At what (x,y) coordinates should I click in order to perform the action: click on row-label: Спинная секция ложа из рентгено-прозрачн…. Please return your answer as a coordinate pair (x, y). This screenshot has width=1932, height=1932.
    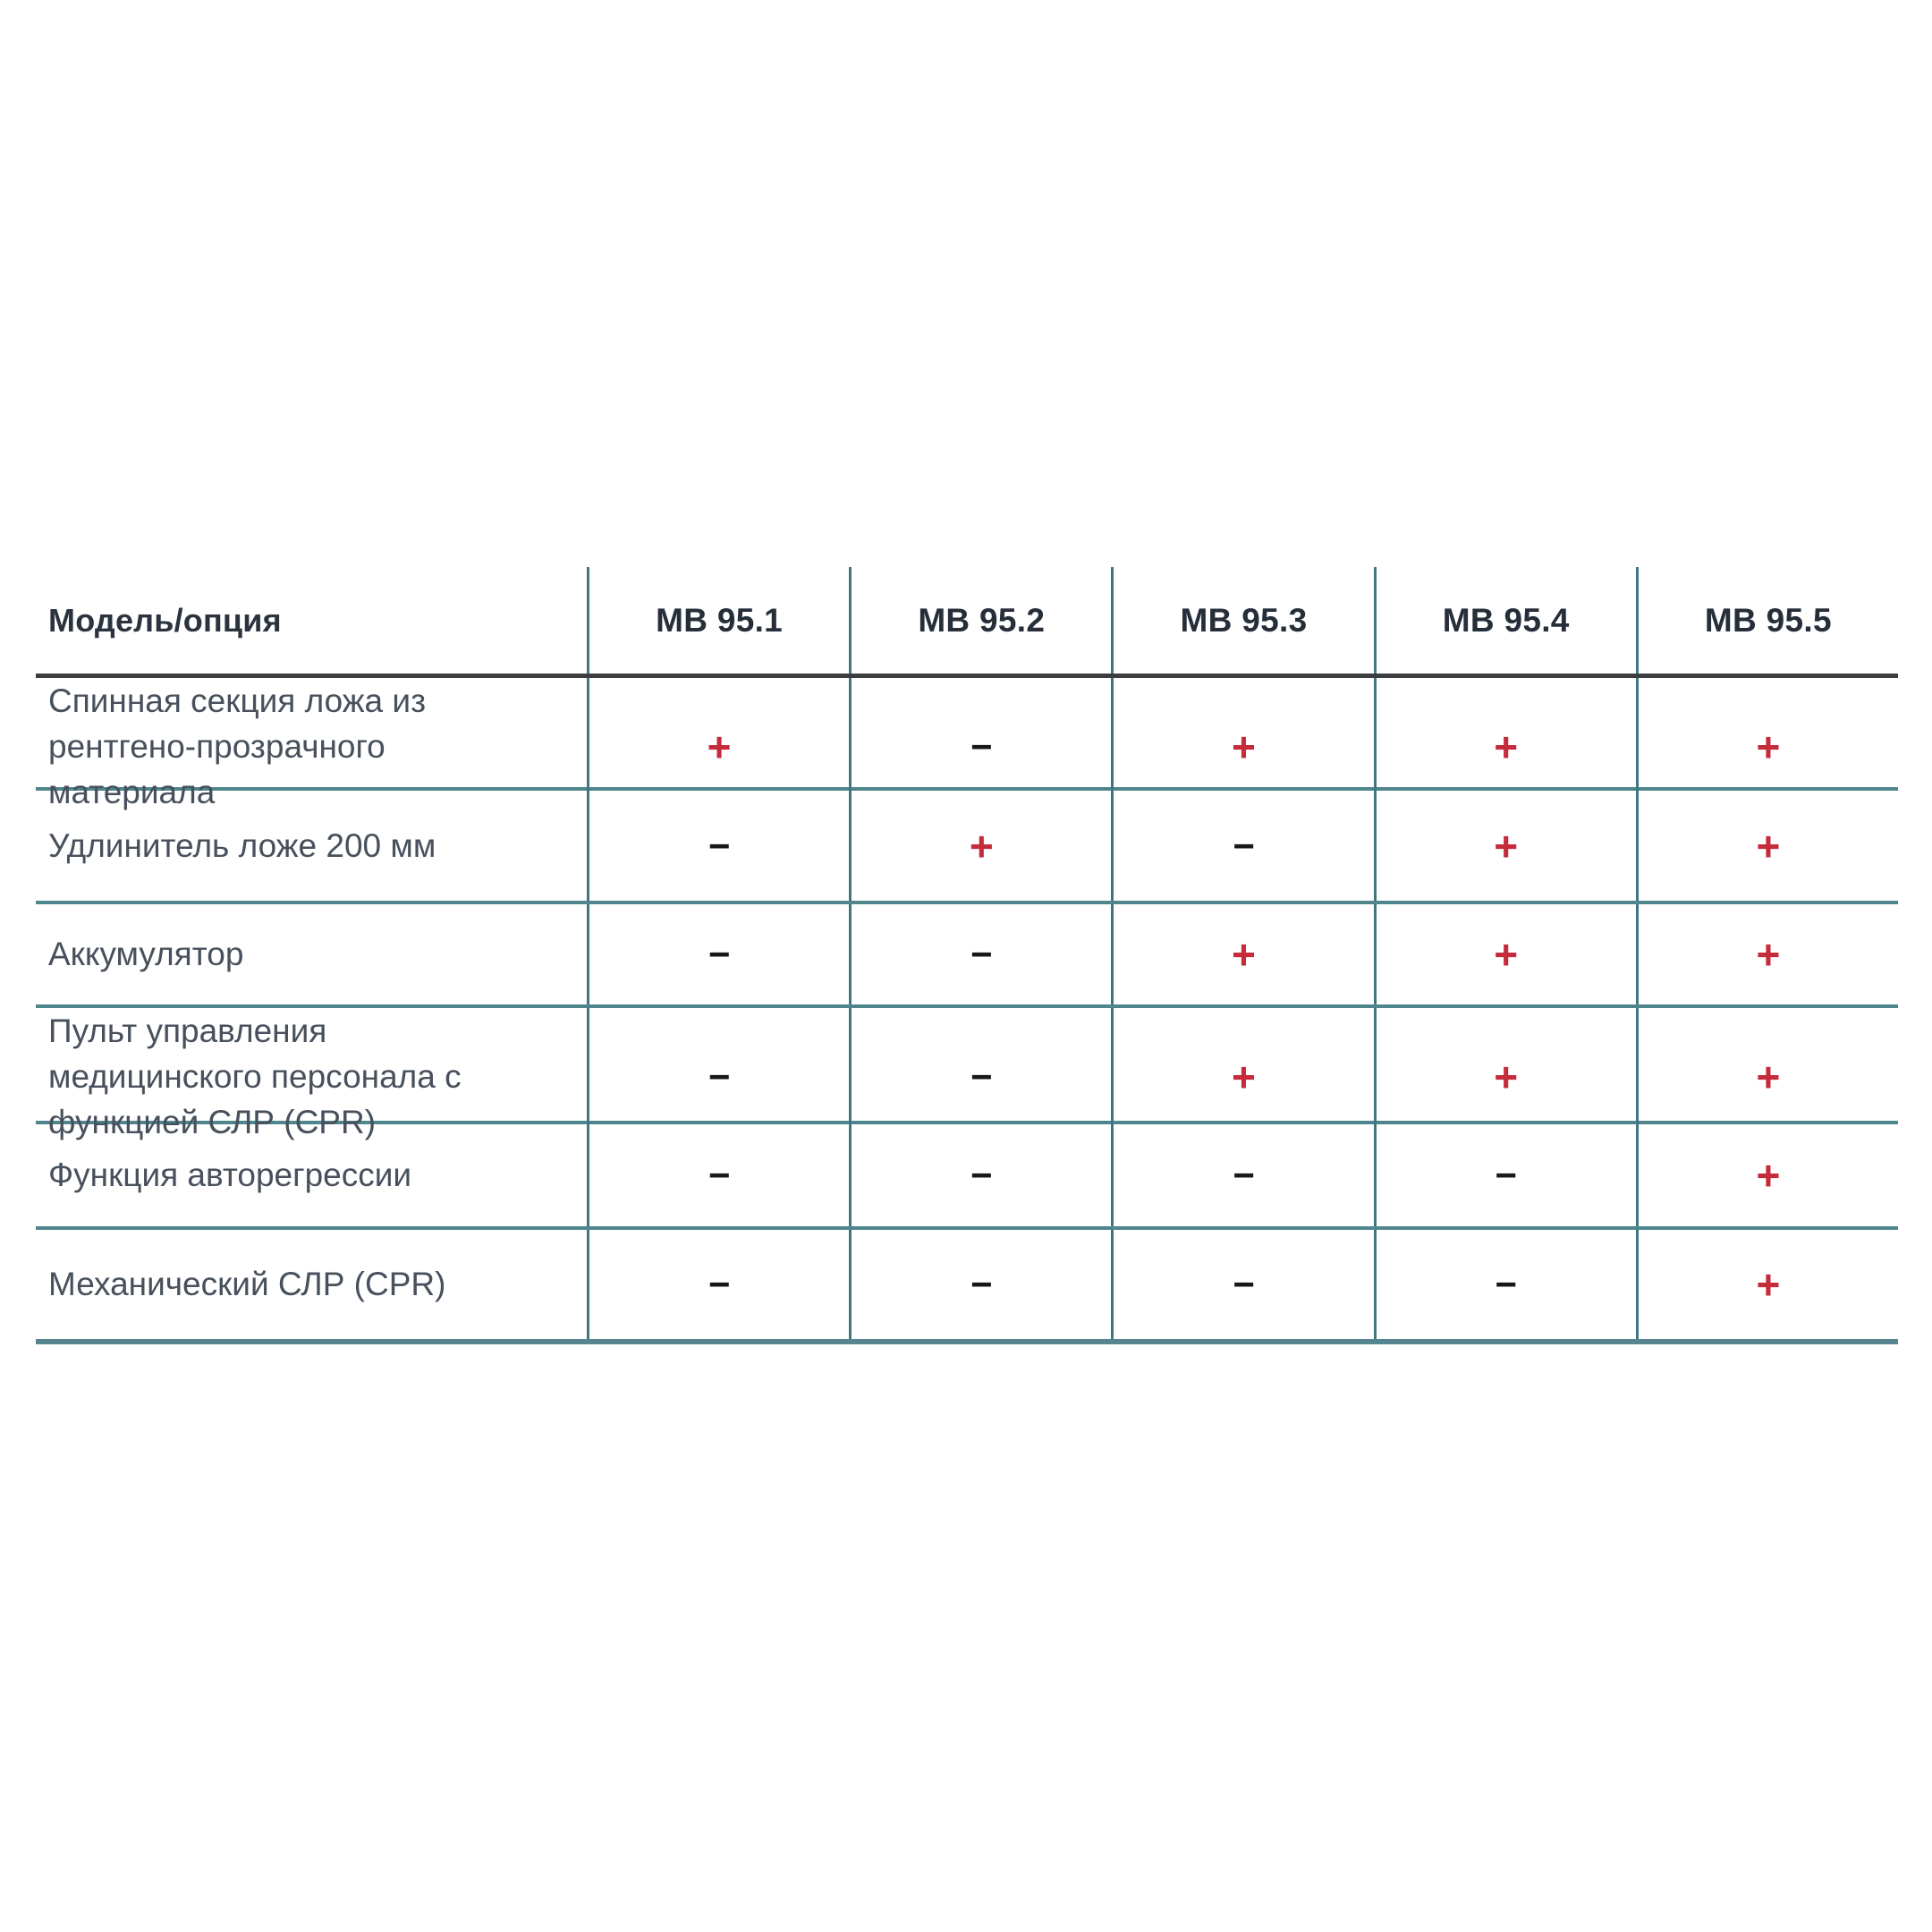
    Looking at the image, I should click on (237, 746).